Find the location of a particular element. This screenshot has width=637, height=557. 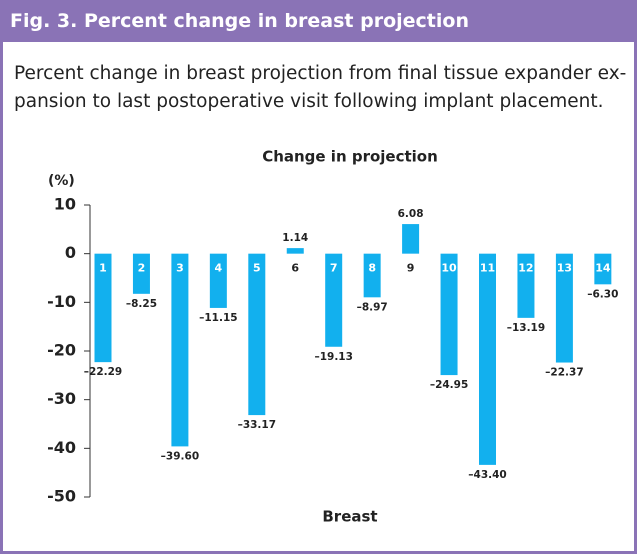

value-label: –11.15 is located at coordinates (218, 318).